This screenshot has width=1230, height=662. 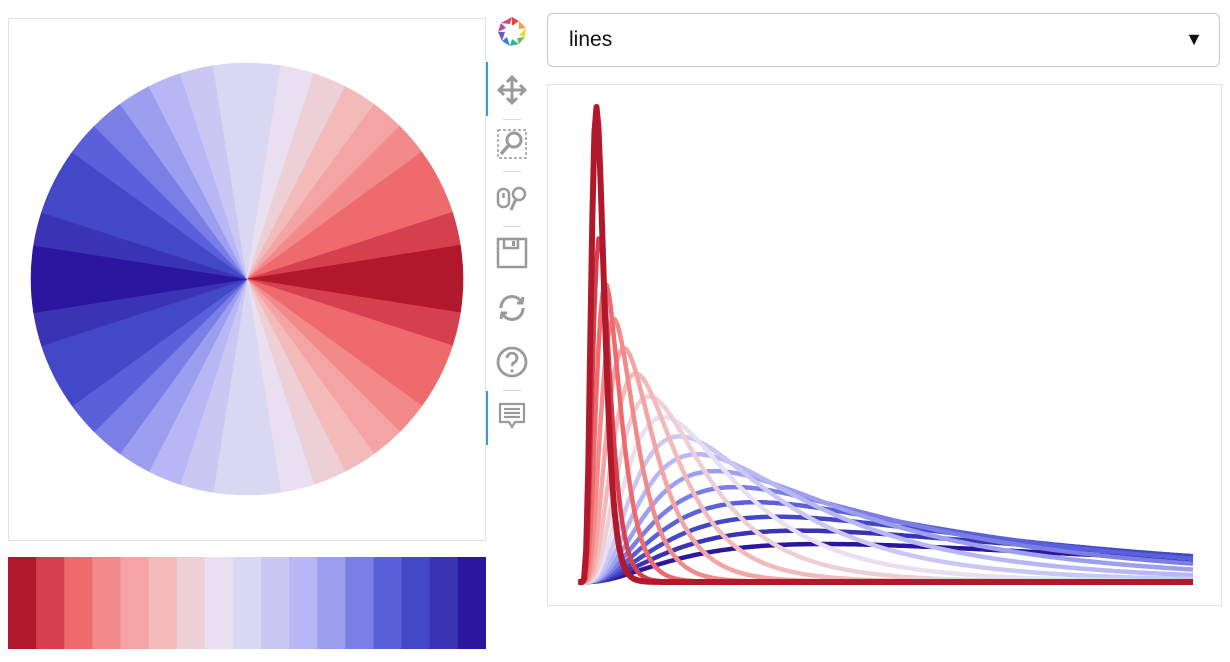 I want to click on bokeh-logo-icon, so click(x=512, y=32).